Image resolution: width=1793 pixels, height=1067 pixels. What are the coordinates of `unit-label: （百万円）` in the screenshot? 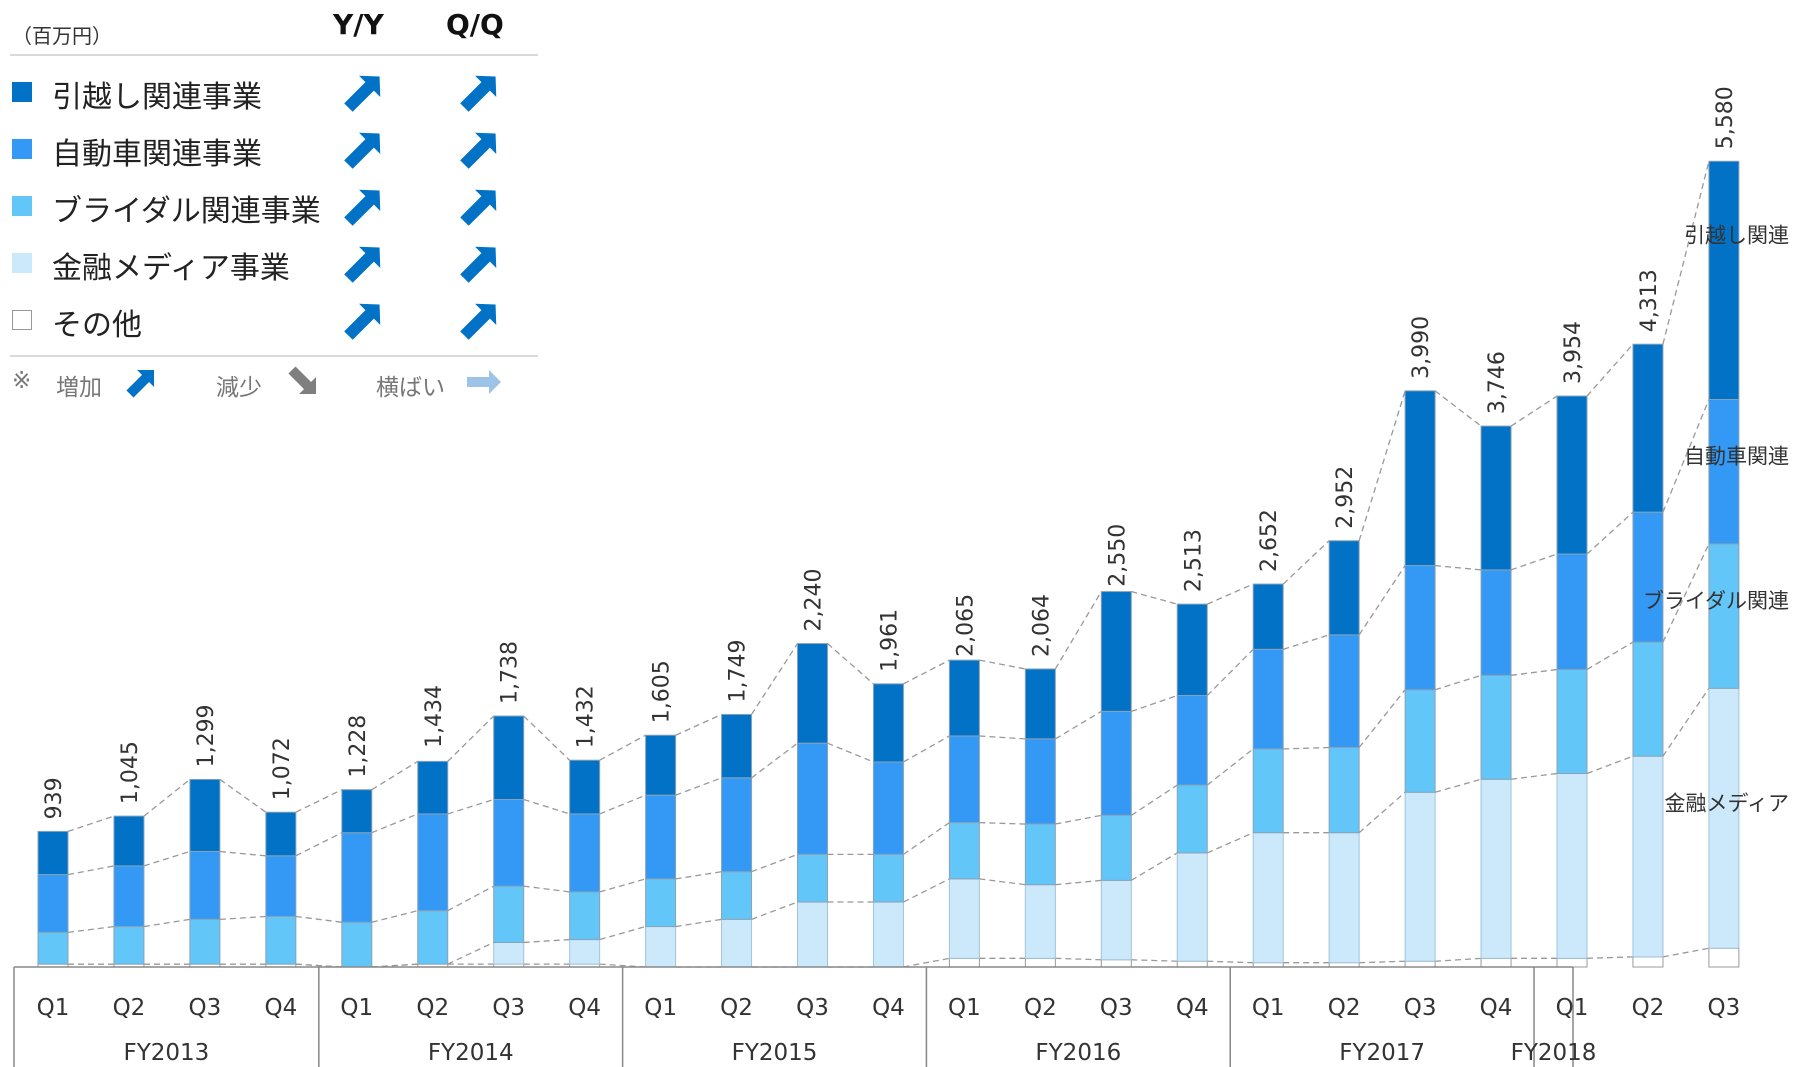 It's located at (62, 36).